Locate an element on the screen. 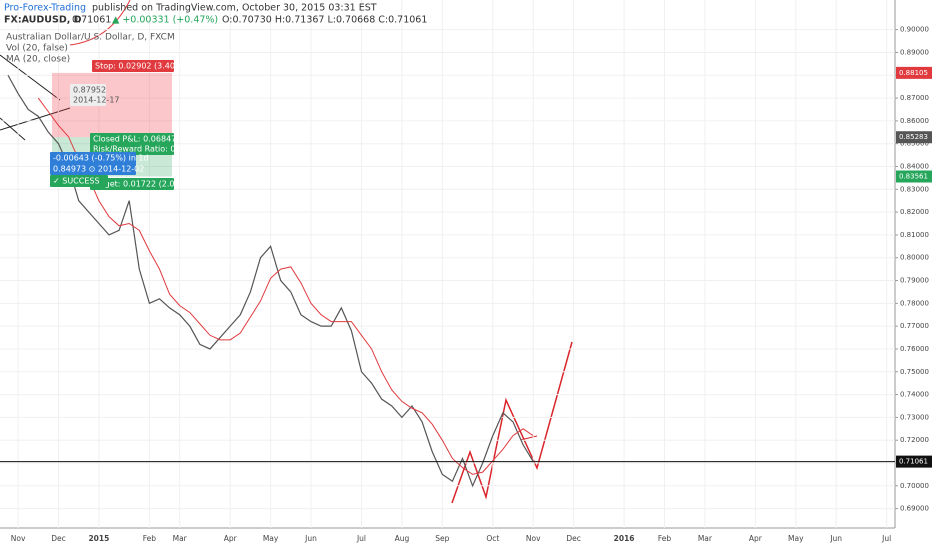  publisher: Pro-Forex-Trading is located at coordinates (45, 8).